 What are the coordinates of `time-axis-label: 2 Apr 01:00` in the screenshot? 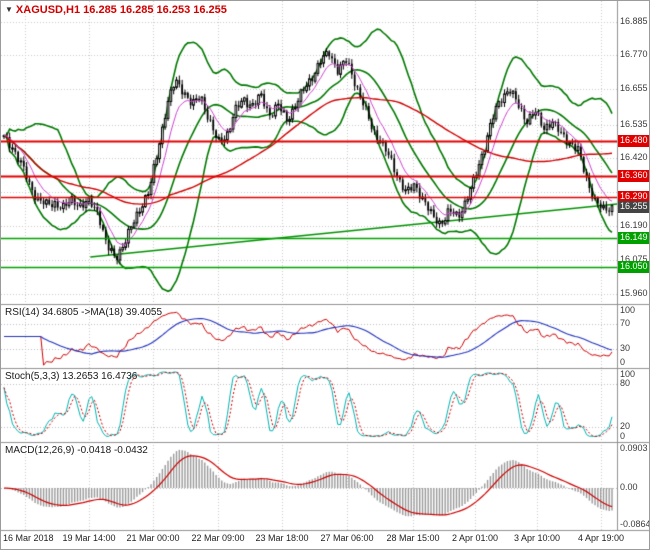 It's located at (475, 538).